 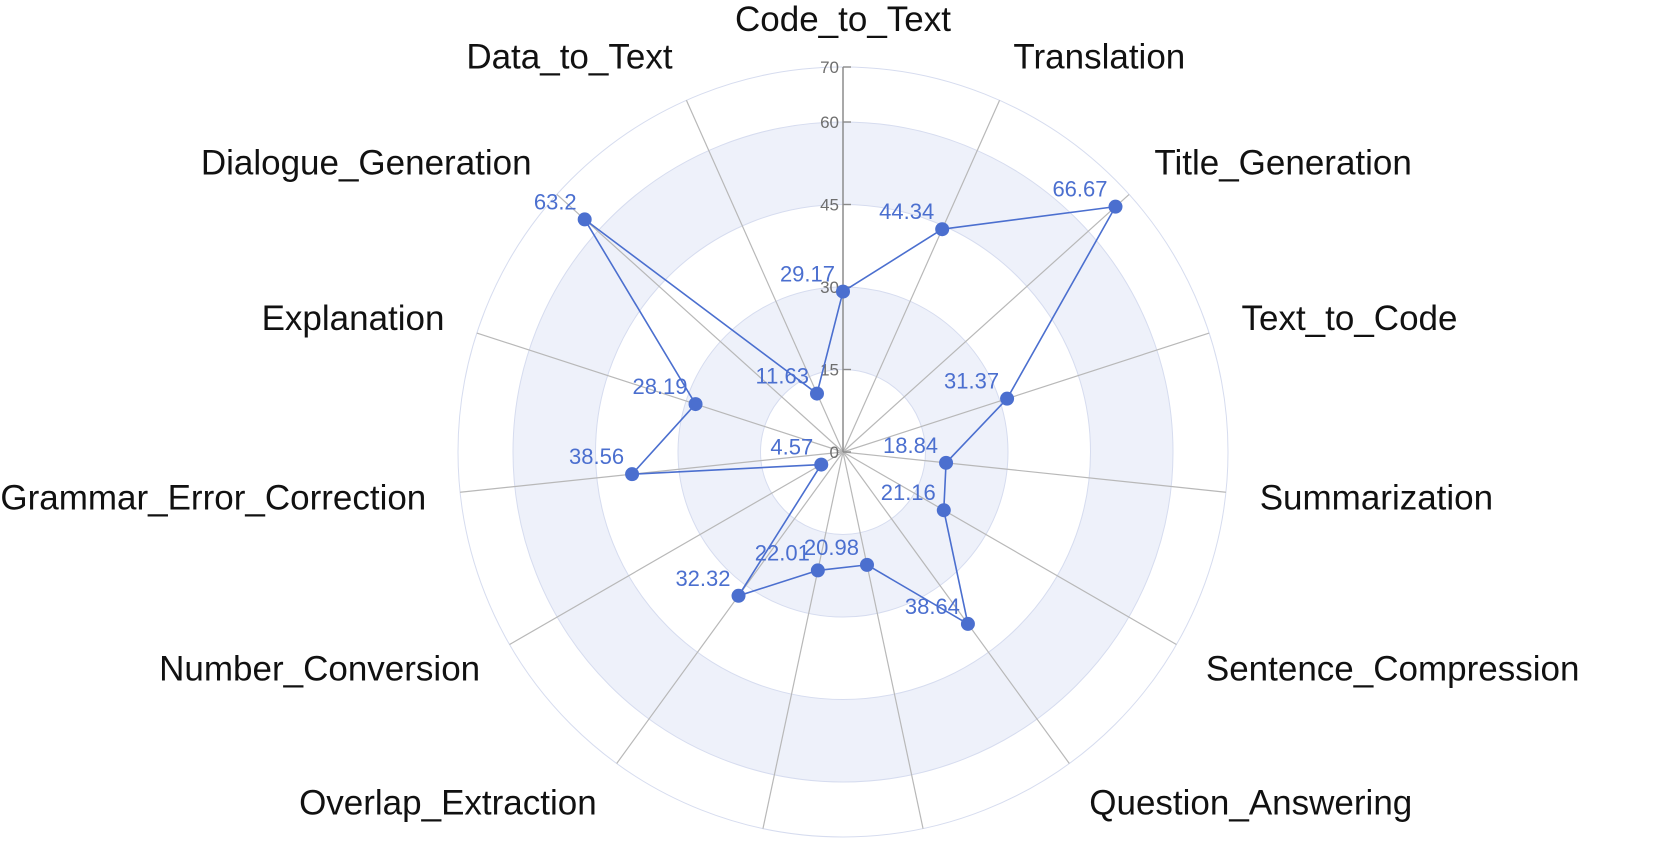 I want to click on data-label: 44.34, so click(x=906, y=211).